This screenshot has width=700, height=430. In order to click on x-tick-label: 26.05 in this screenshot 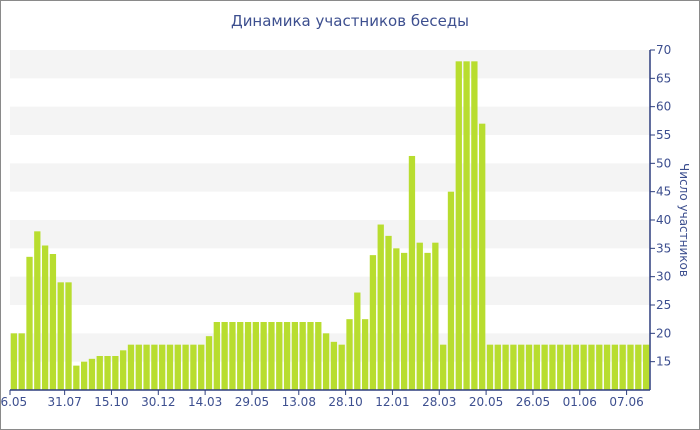, I will do `click(533, 402)`.